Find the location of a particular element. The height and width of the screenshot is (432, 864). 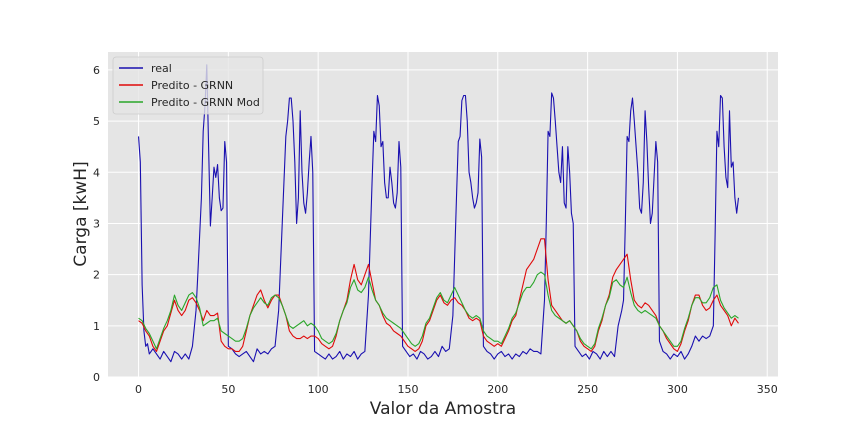

legend-entry: Predito - GRNN Mod is located at coordinates (205, 102).